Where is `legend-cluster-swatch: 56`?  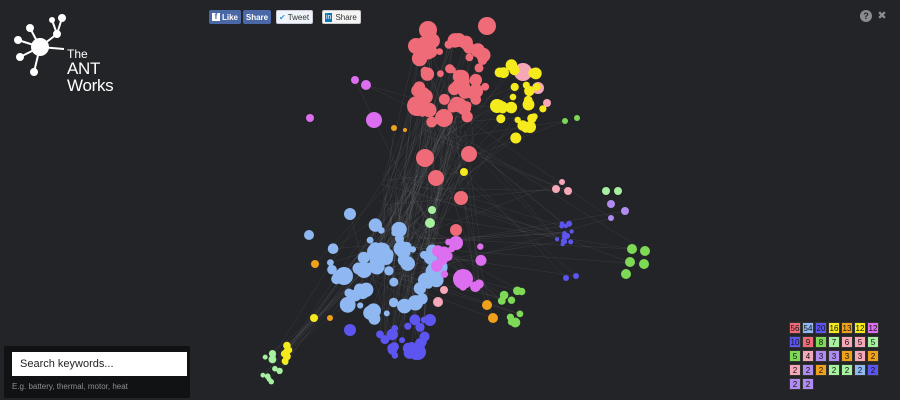 legend-cluster-swatch: 56 is located at coordinates (795, 328).